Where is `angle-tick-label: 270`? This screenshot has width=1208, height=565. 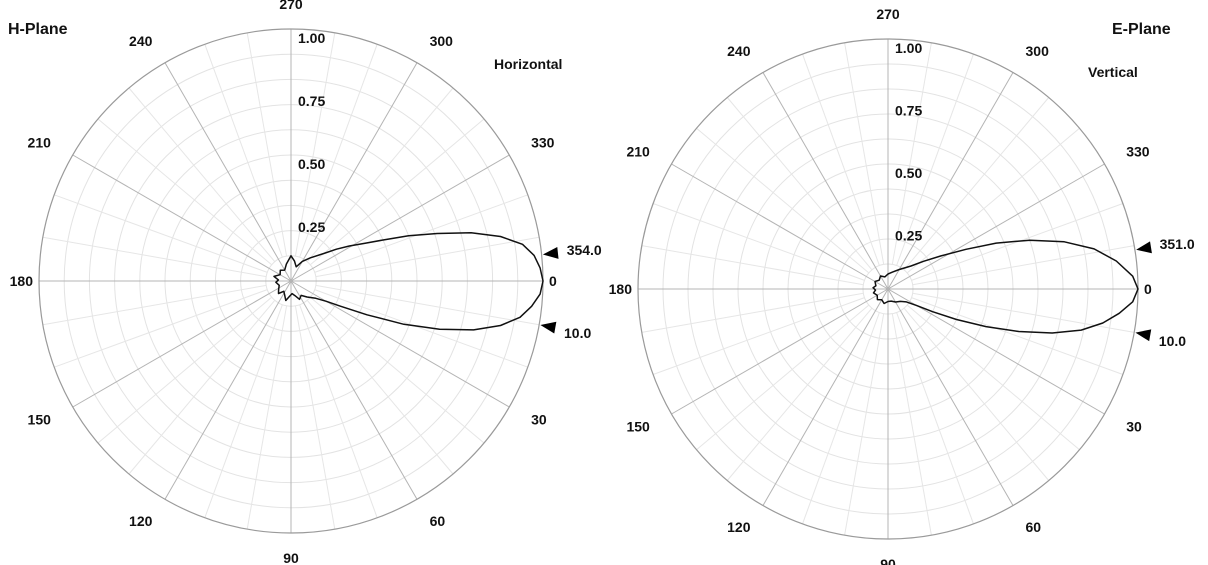 angle-tick-label: 270 is located at coordinates (291, 6).